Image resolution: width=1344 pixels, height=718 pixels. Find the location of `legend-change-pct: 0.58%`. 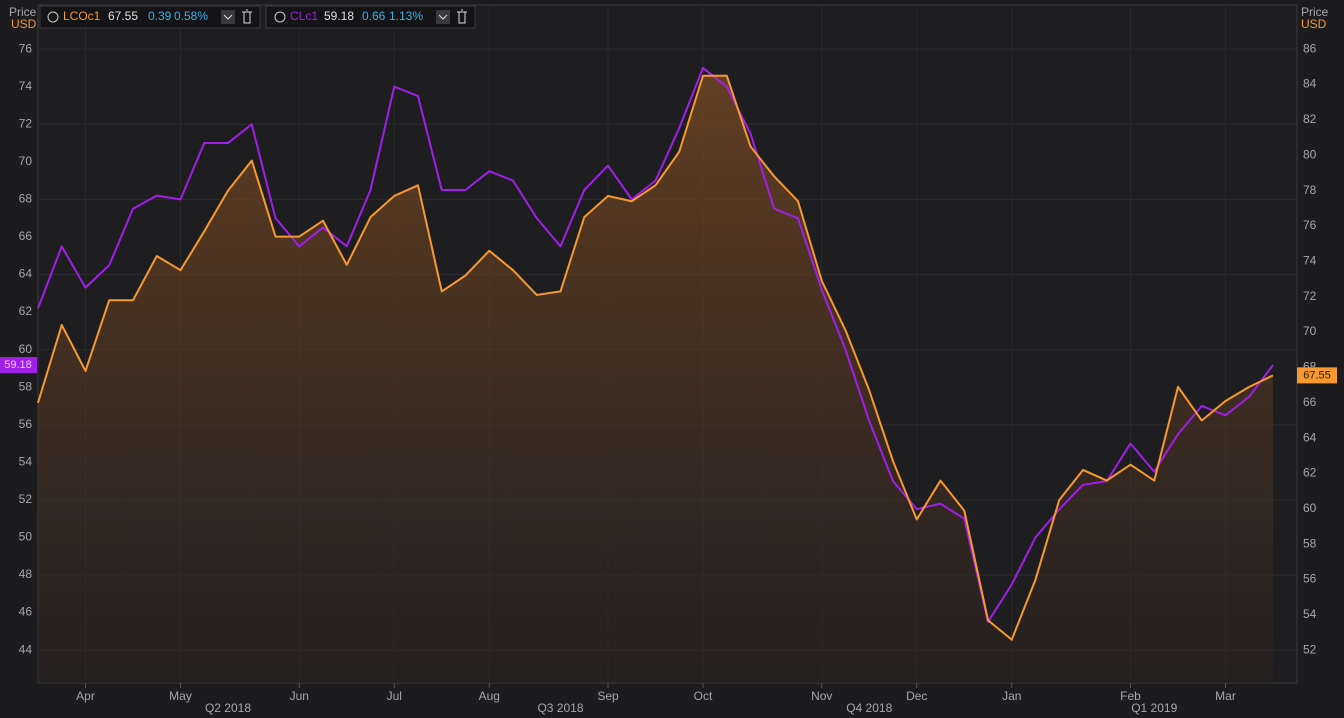

legend-change-pct: 0.58% is located at coordinates (191, 16).